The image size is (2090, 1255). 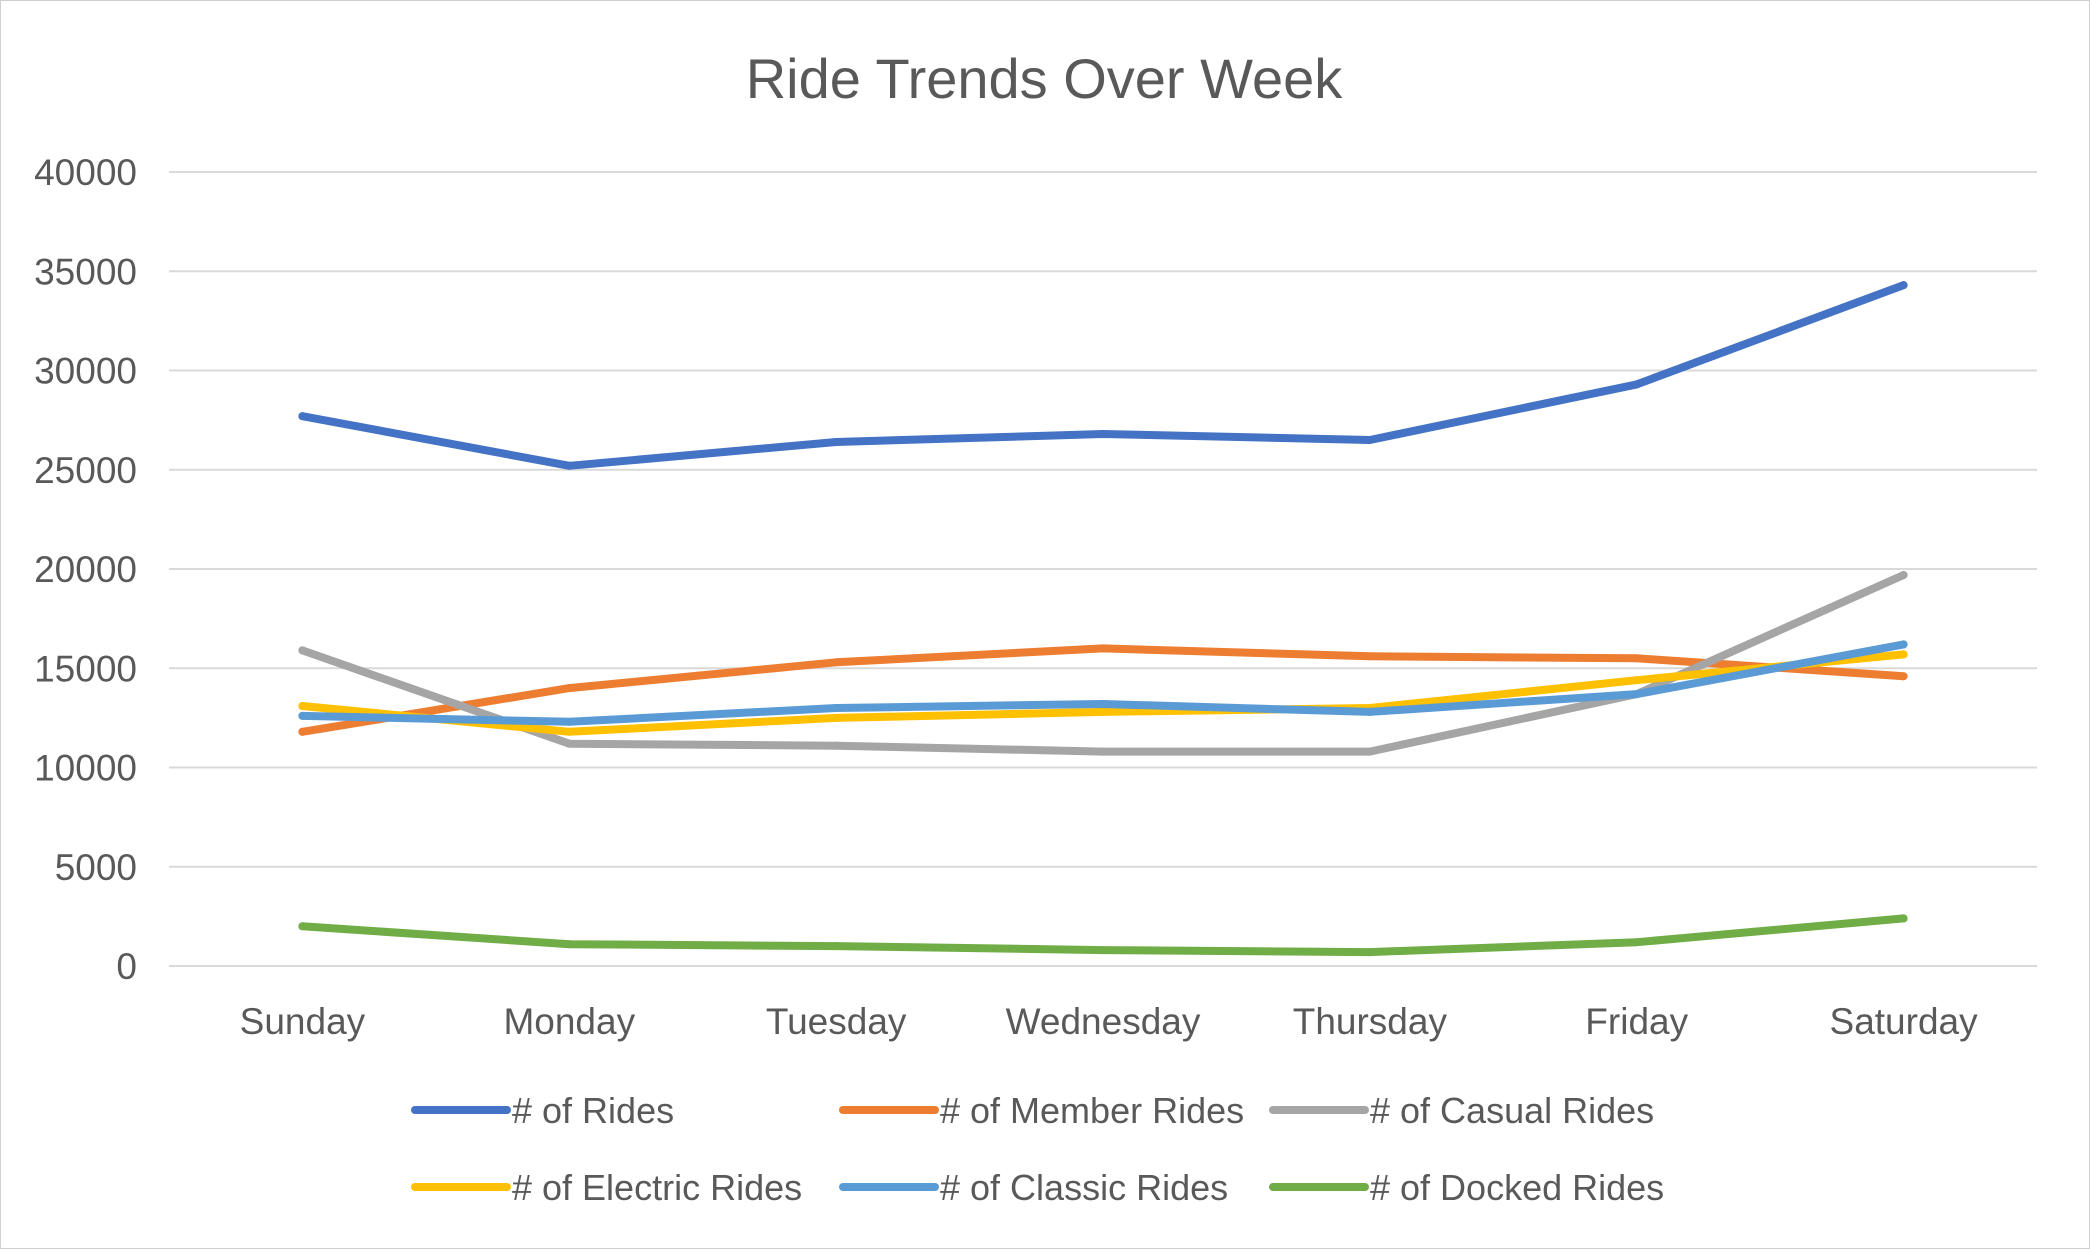 What do you see at coordinates (1103, 1021) in the screenshot?
I see `x-tick-label: Wednesday` at bounding box center [1103, 1021].